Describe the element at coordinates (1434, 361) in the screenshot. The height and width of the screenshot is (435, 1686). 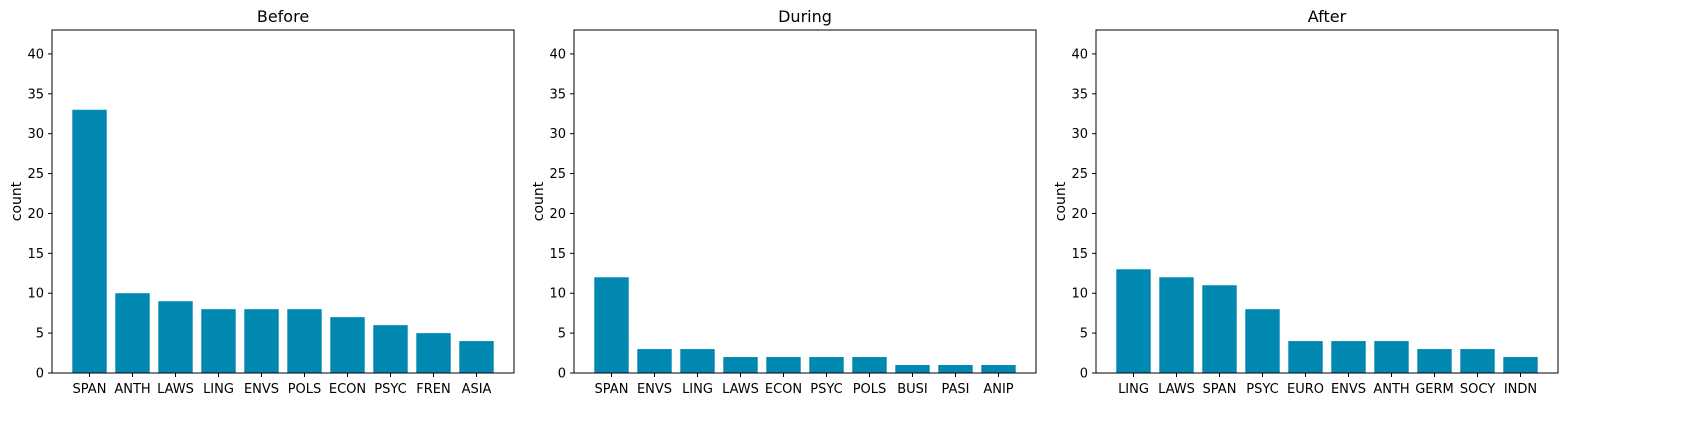
I see `bar-germ` at that location.